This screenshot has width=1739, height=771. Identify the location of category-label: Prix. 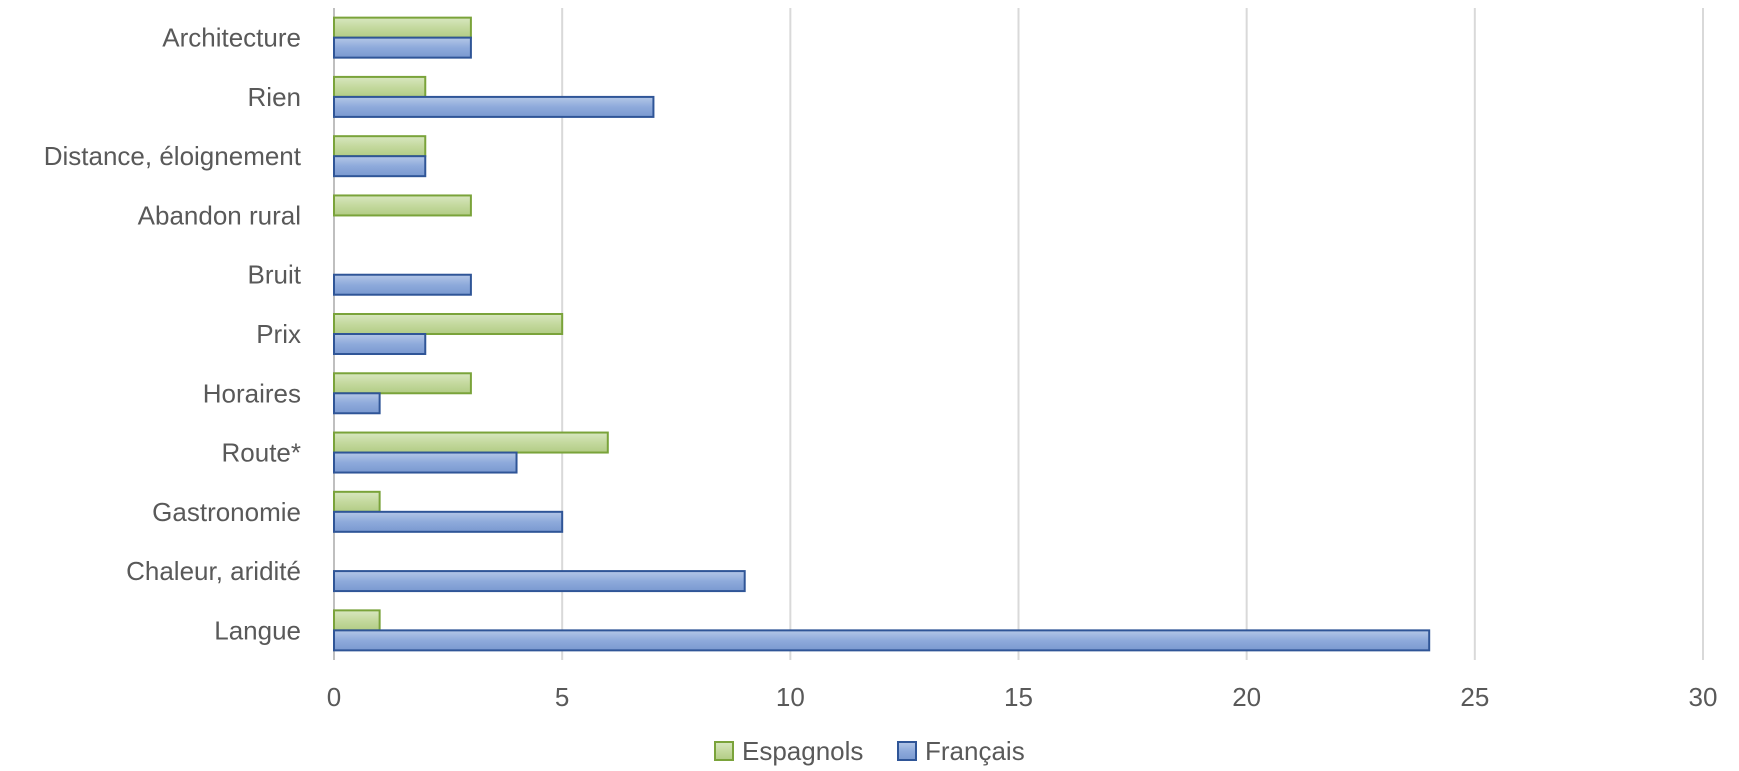
(278, 334).